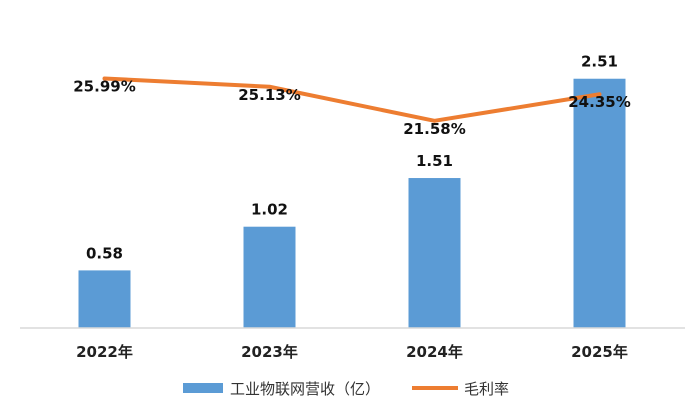 This screenshot has width=700, height=420. I want to click on bar-value-label-2: 1.51, so click(434, 161).